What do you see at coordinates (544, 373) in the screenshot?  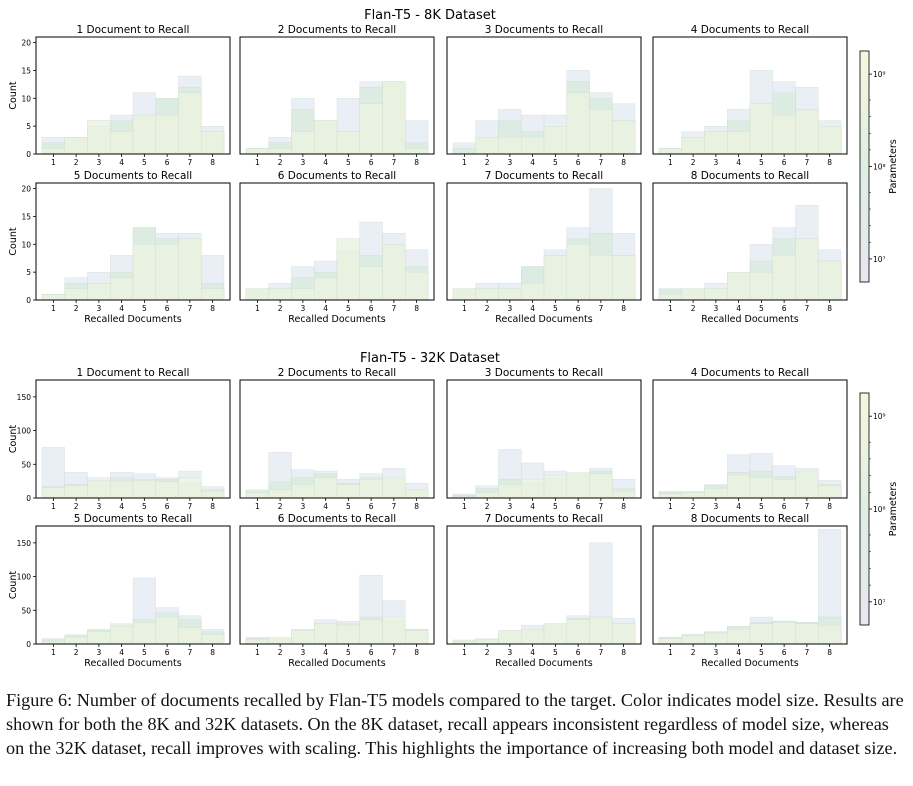 I see `subplot-title: 3 Documents to Recall` at bounding box center [544, 373].